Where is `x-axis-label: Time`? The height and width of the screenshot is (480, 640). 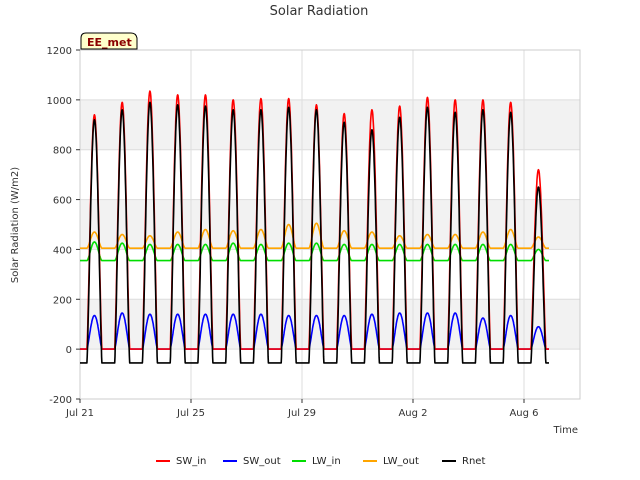
x-axis-label: Time is located at coordinates (565, 430).